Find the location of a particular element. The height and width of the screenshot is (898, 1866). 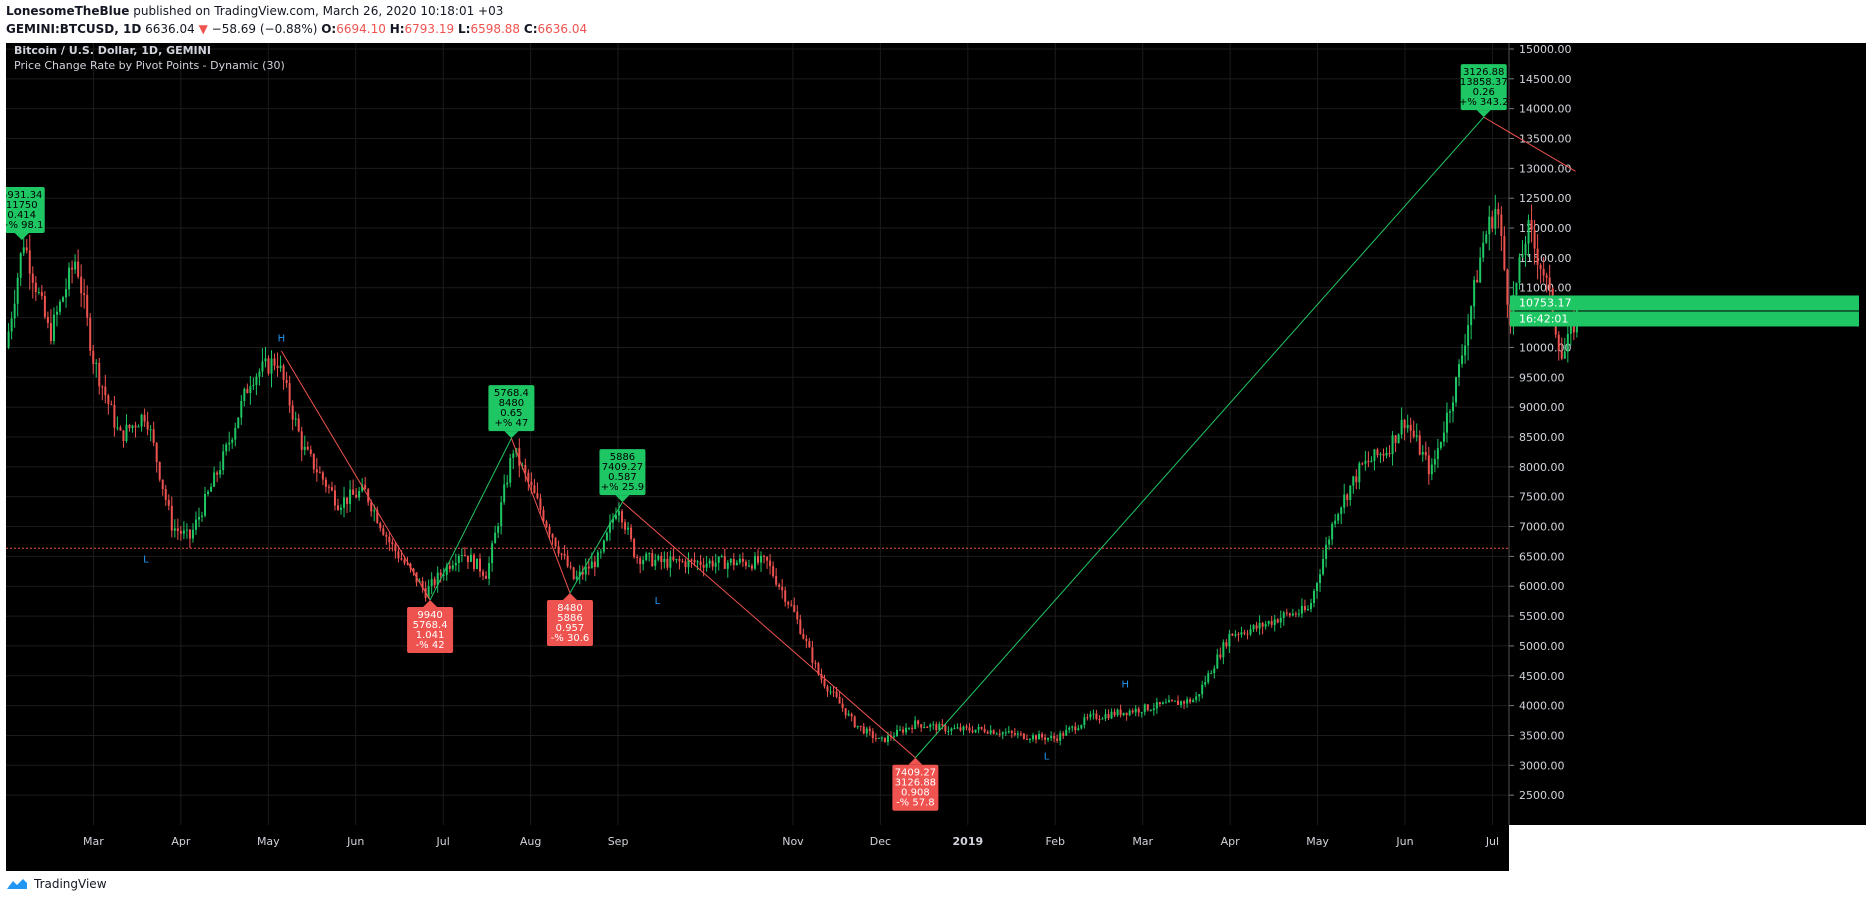

label-line: +% 98.1 is located at coordinates (24, 225).